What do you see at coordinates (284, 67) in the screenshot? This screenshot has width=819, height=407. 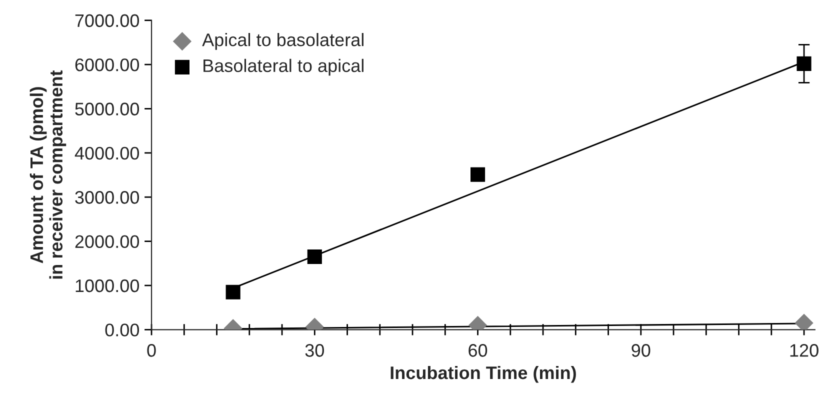 I see `legend-label: Basolateral to apical` at bounding box center [284, 67].